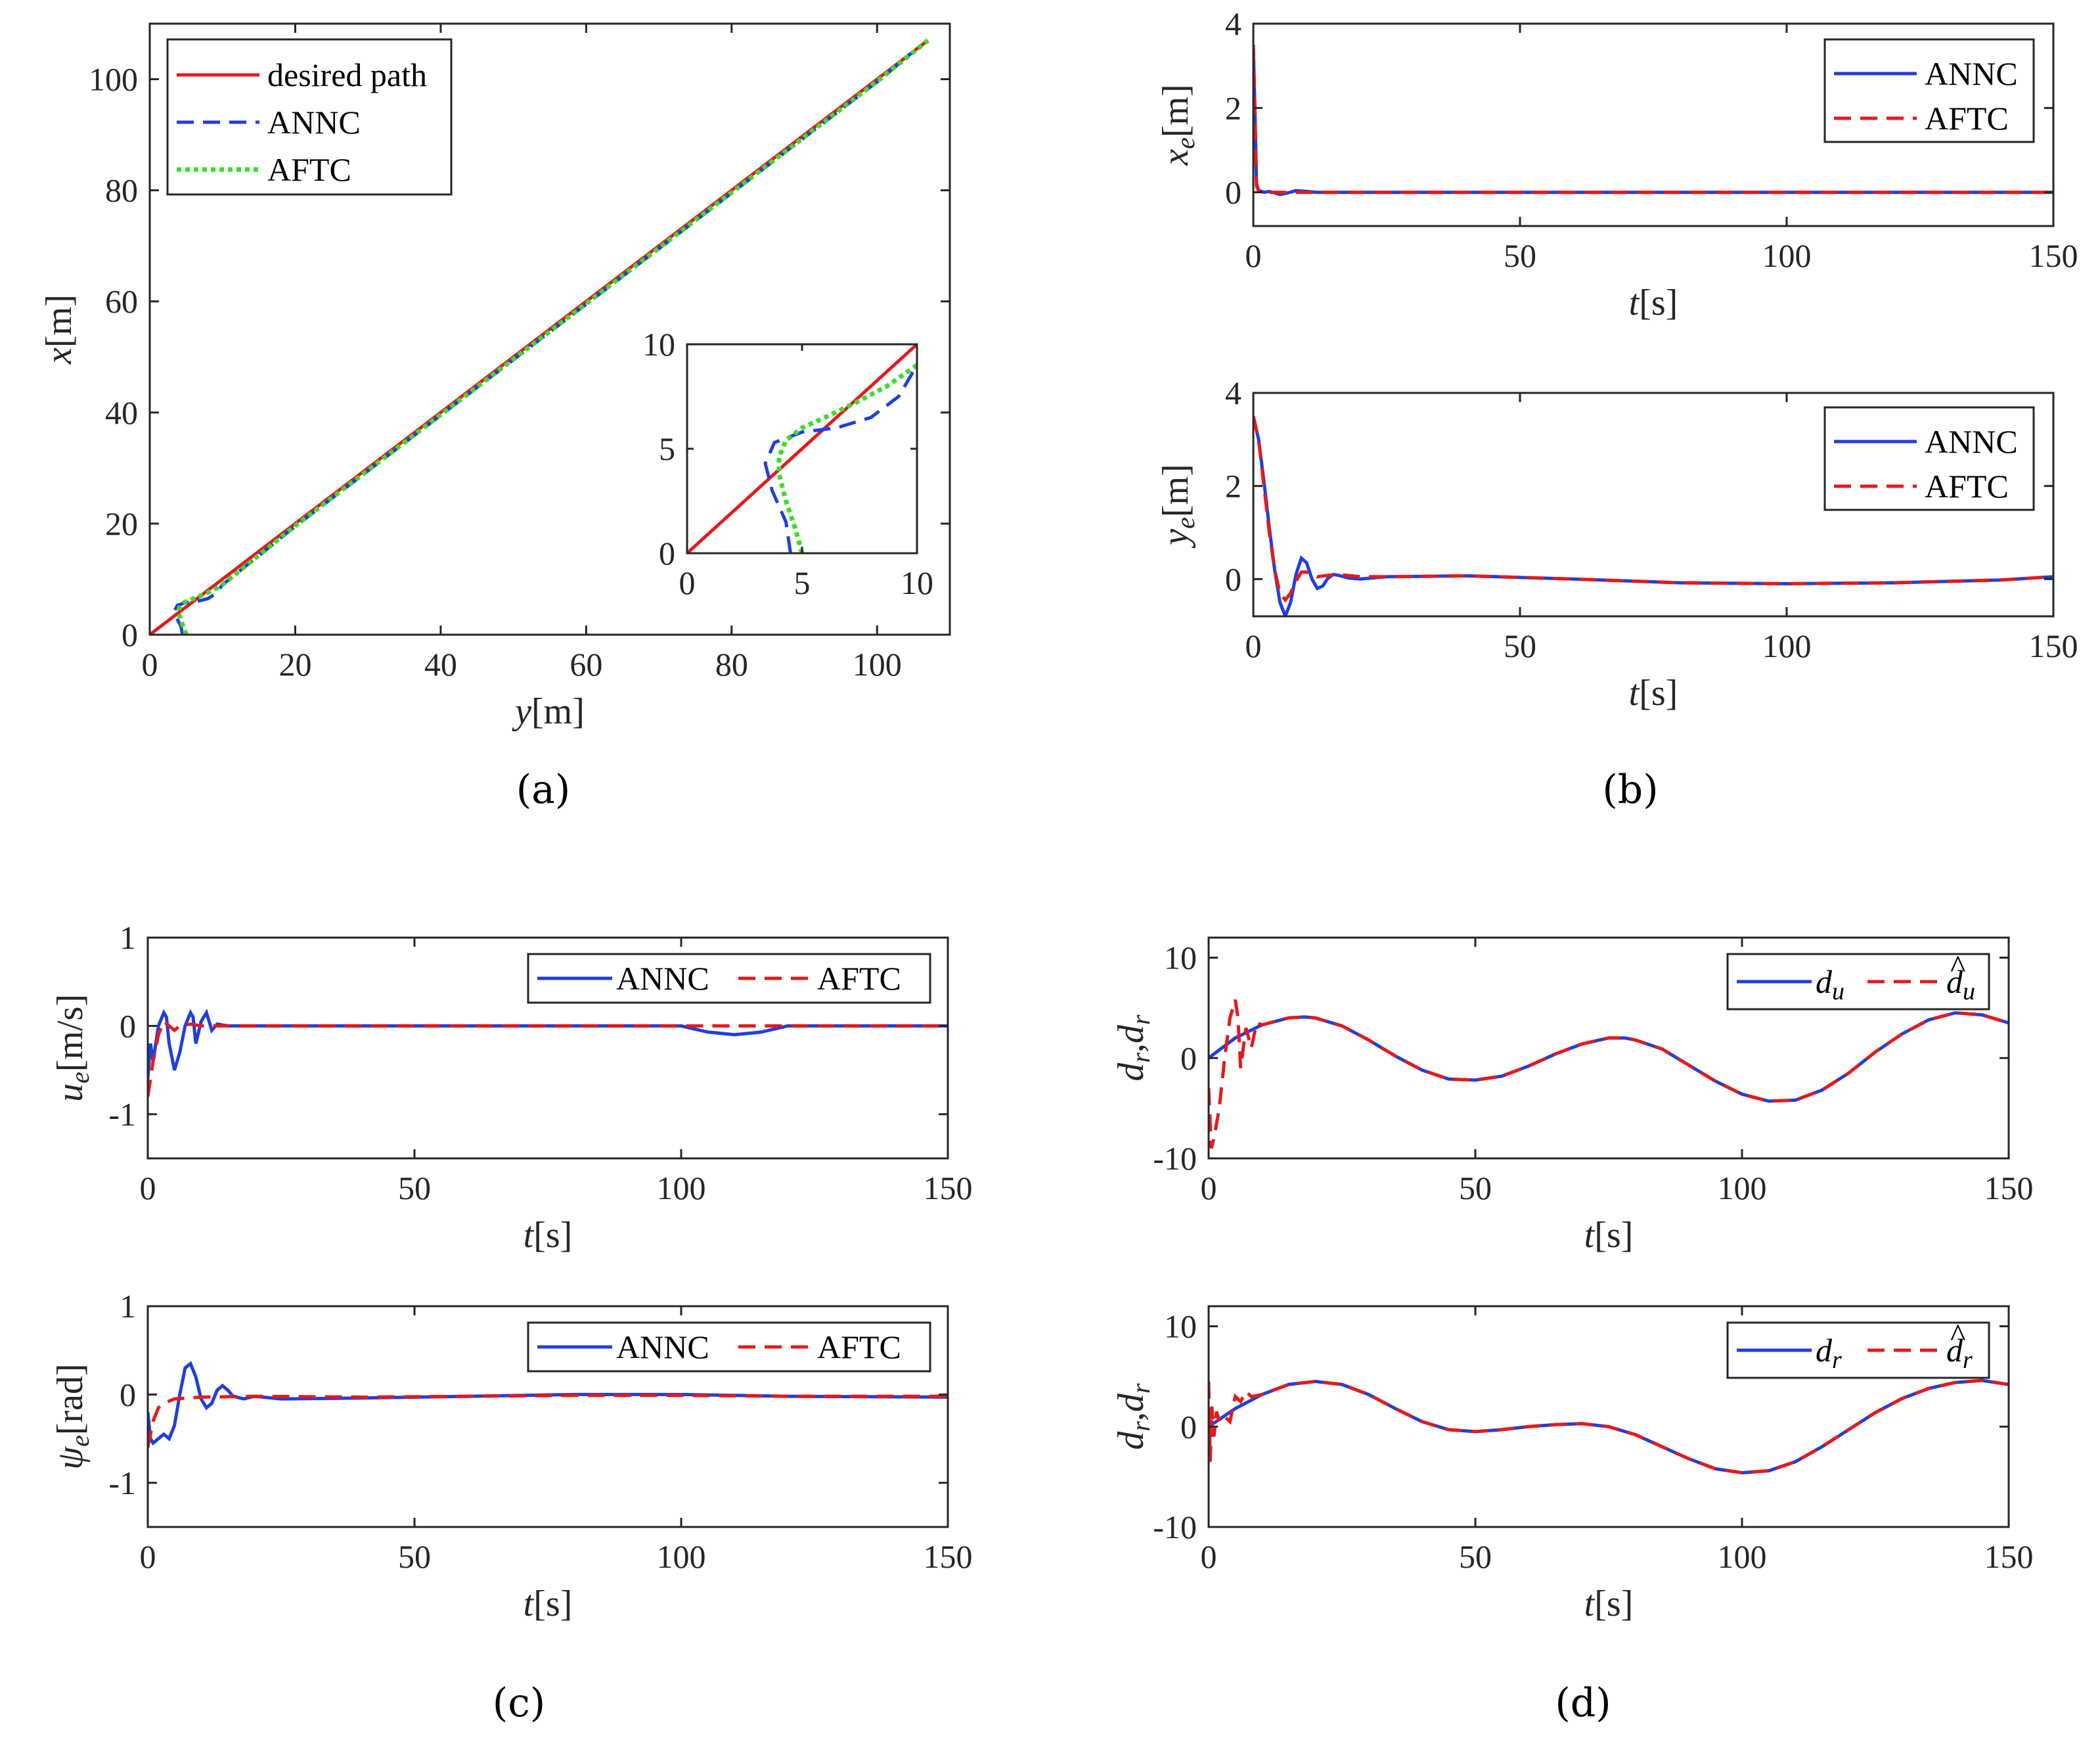 Image resolution: width=2100 pixels, height=1753 pixels. What do you see at coordinates (859, 1347) in the screenshot?
I see `chart-c2-legend-label-1: AFTC` at bounding box center [859, 1347].